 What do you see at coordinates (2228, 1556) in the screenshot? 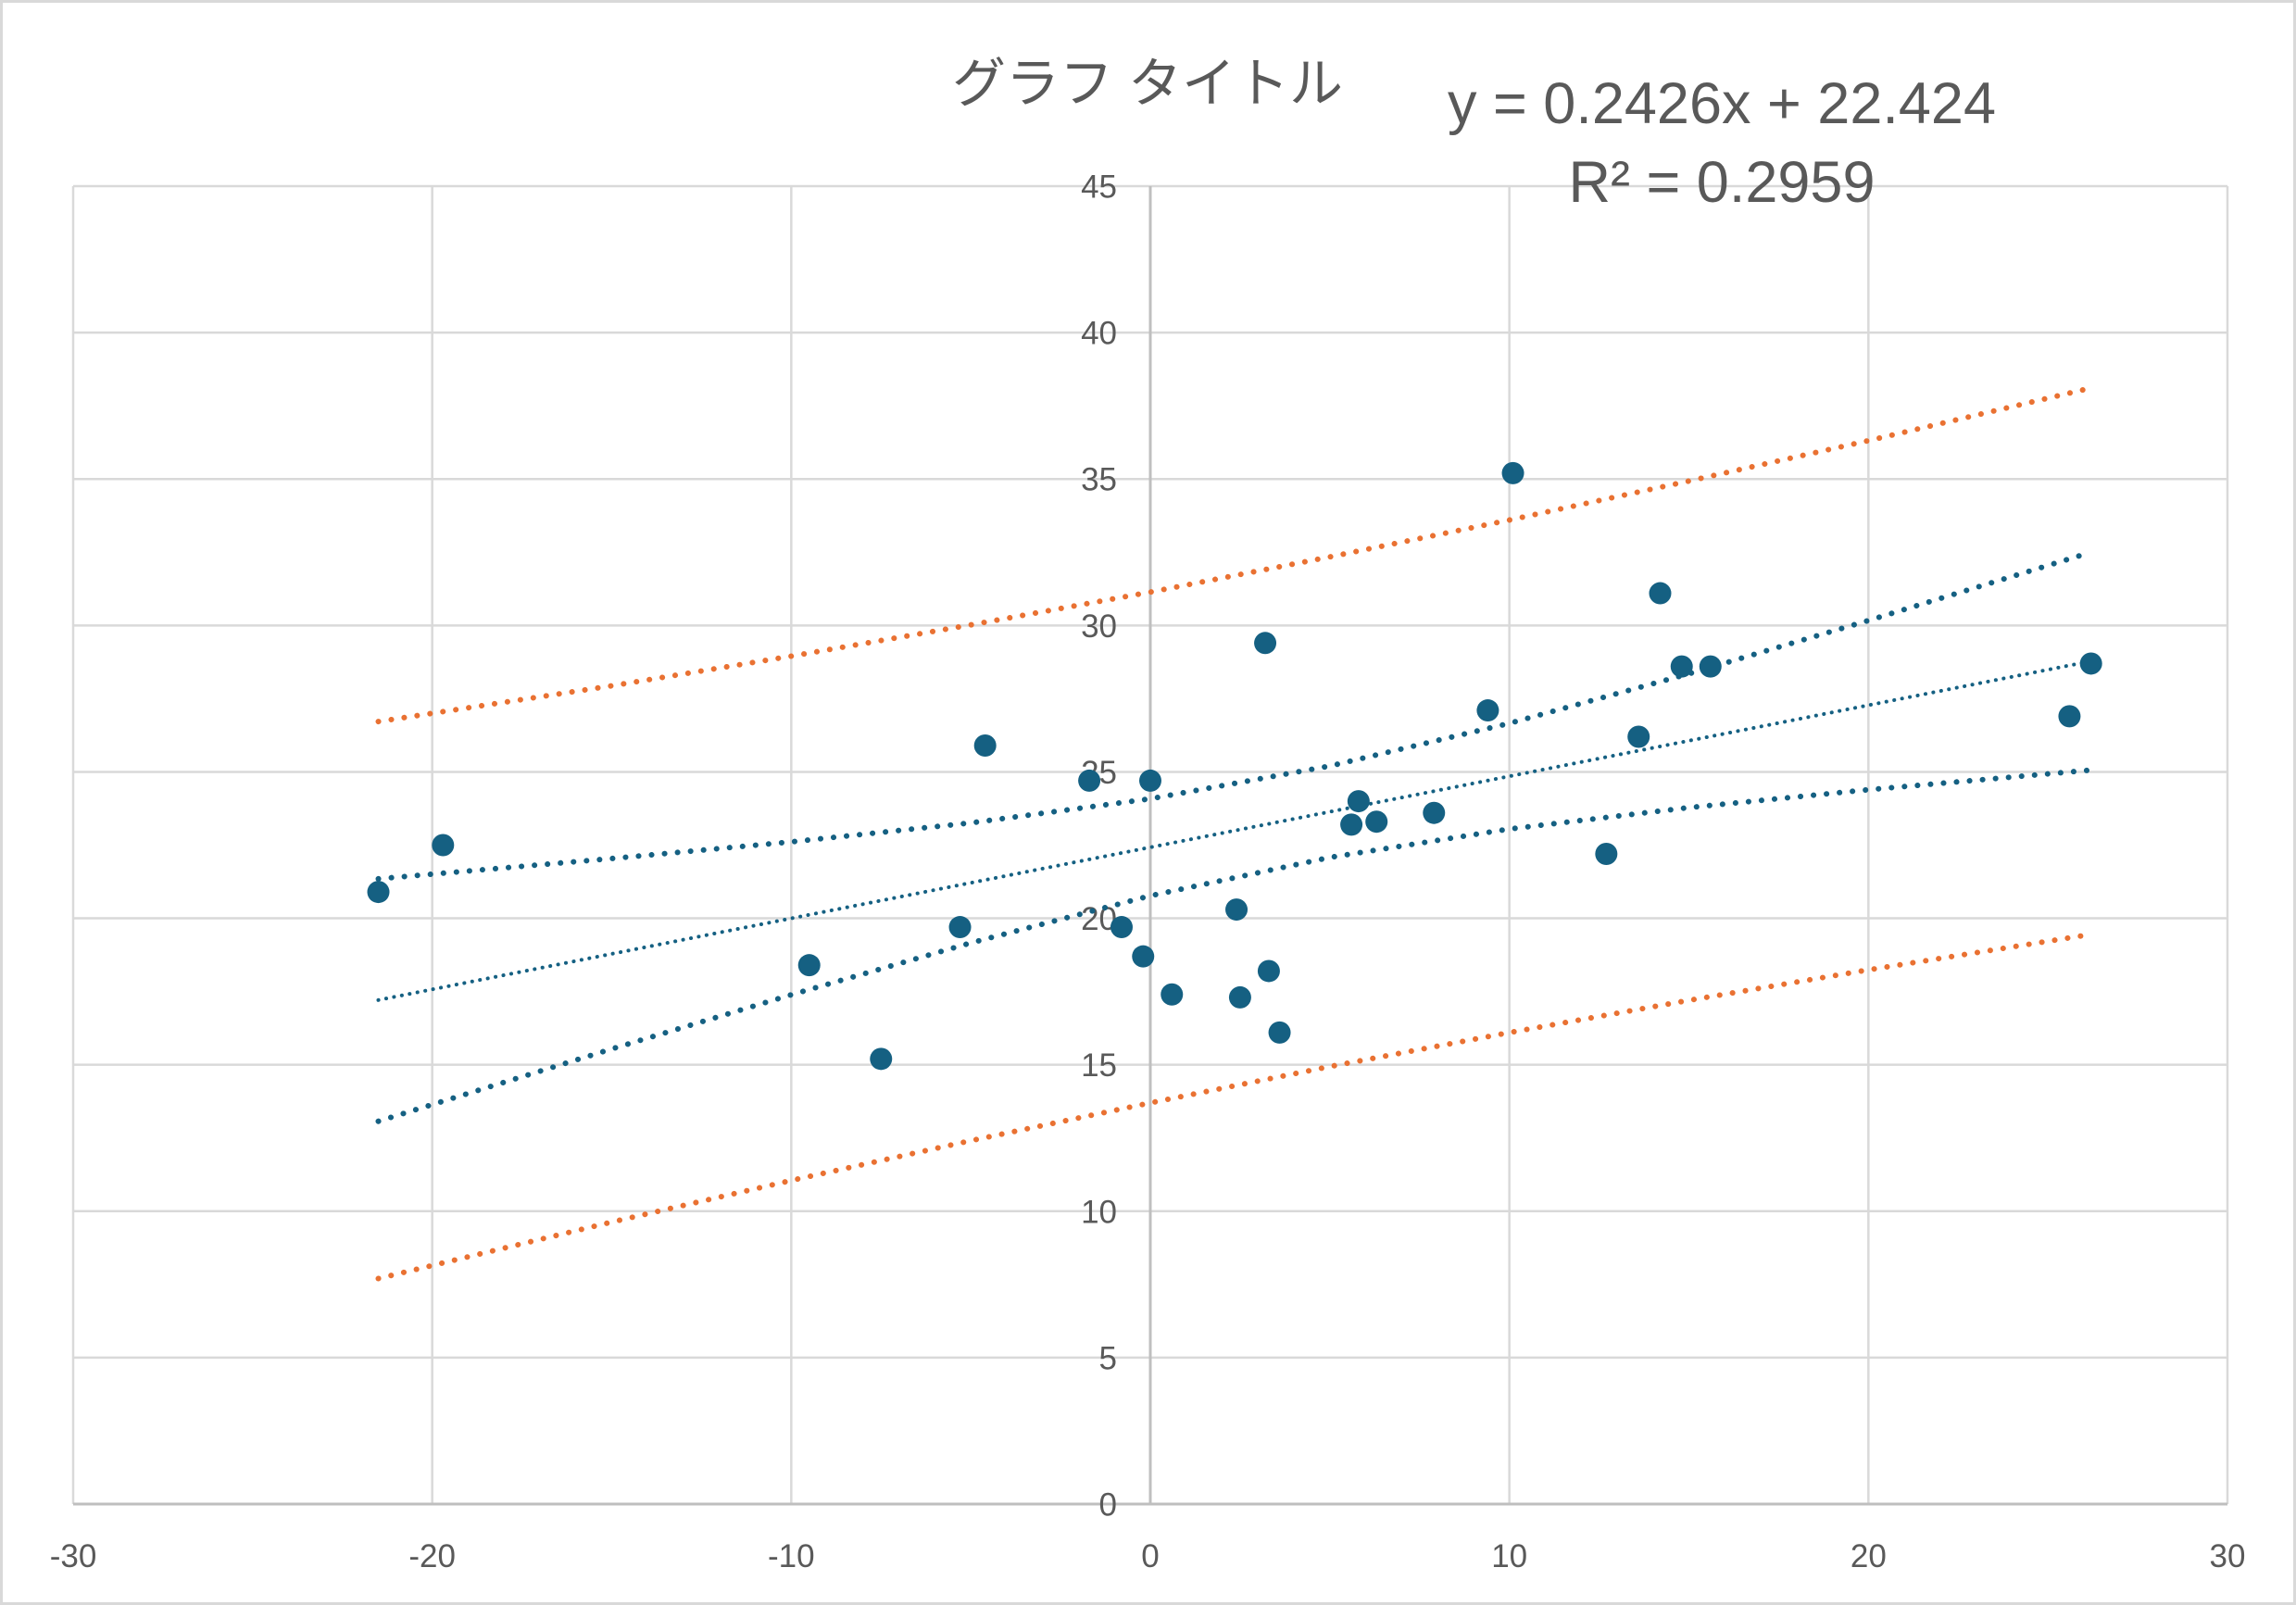
I see `x-tick-label: 30` at bounding box center [2228, 1556].